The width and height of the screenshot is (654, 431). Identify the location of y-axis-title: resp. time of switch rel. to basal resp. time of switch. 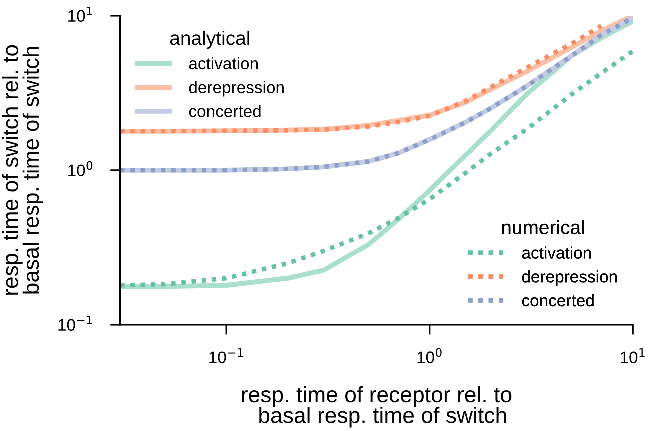
(23, 170).